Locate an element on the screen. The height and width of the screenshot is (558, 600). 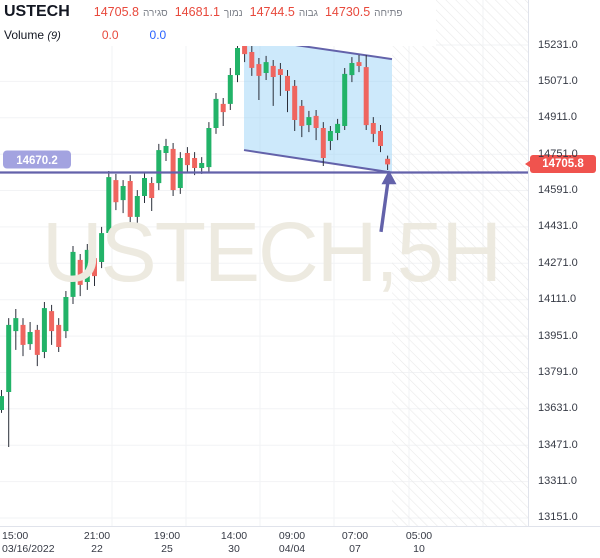
last-price-tag: 14705.8 is located at coordinates (560, 164).